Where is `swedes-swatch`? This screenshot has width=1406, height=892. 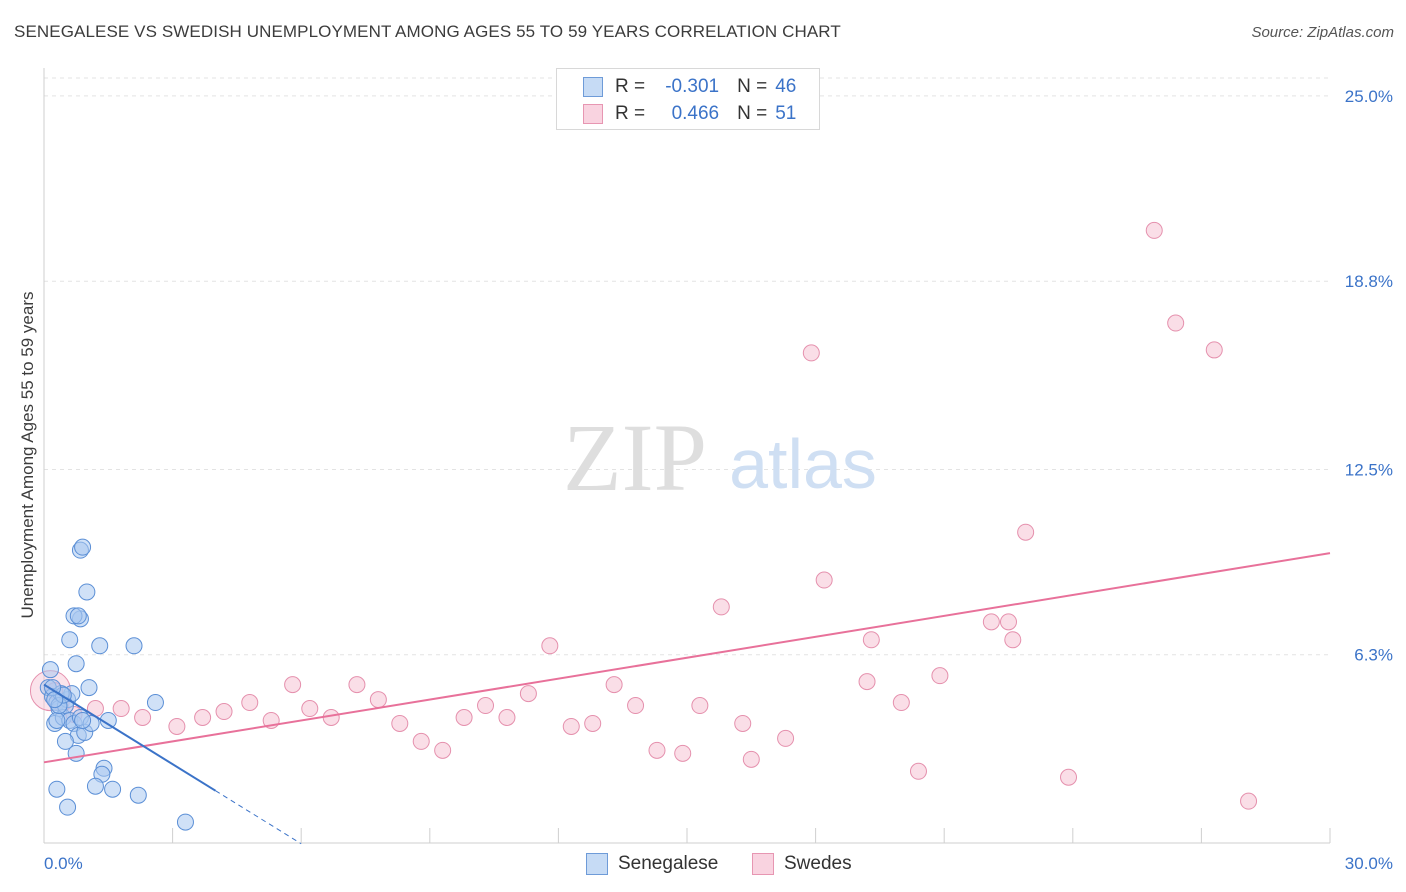 swedes-swatch is located at coordinates (593, 114).